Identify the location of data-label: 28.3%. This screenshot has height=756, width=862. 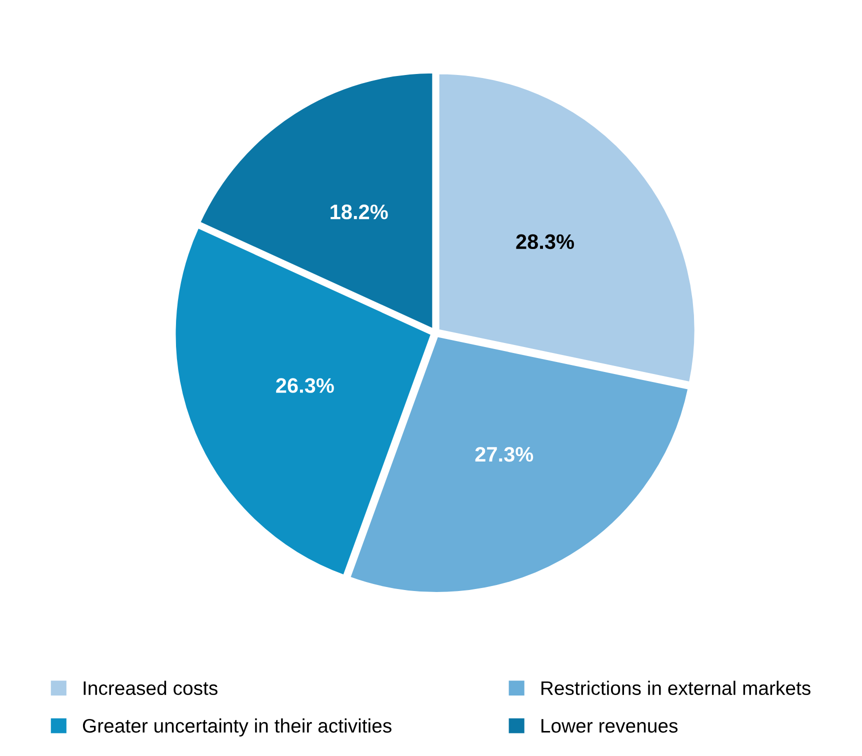
(545, 242).